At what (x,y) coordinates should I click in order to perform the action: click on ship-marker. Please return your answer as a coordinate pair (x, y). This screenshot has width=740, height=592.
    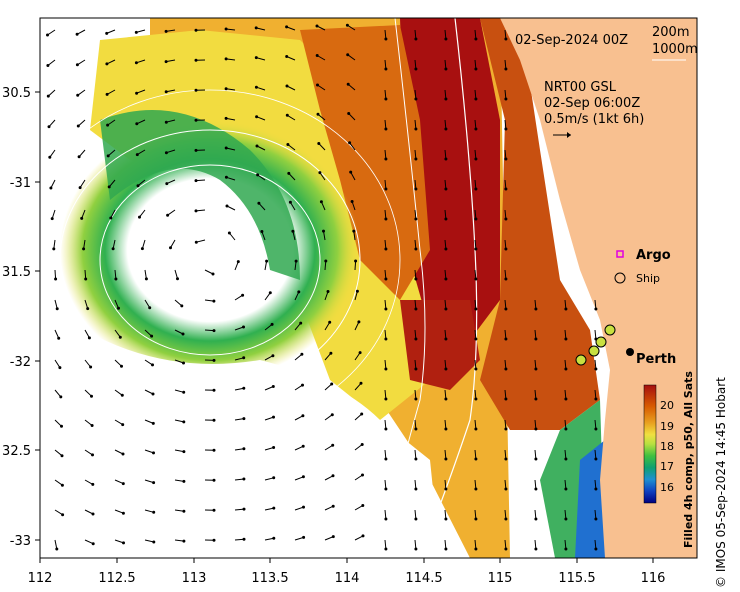
    Looking at the image, I should click on (601, 342).